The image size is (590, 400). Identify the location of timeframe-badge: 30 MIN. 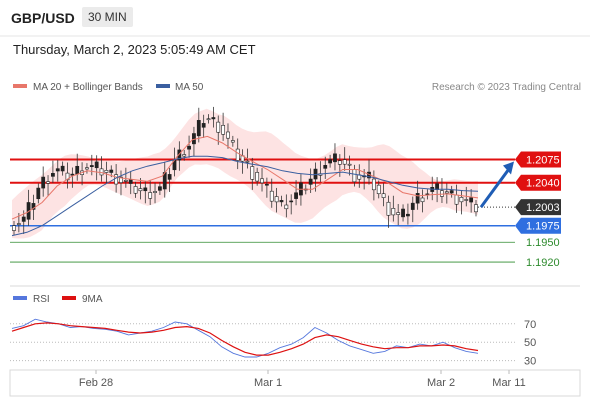
(107, 17).